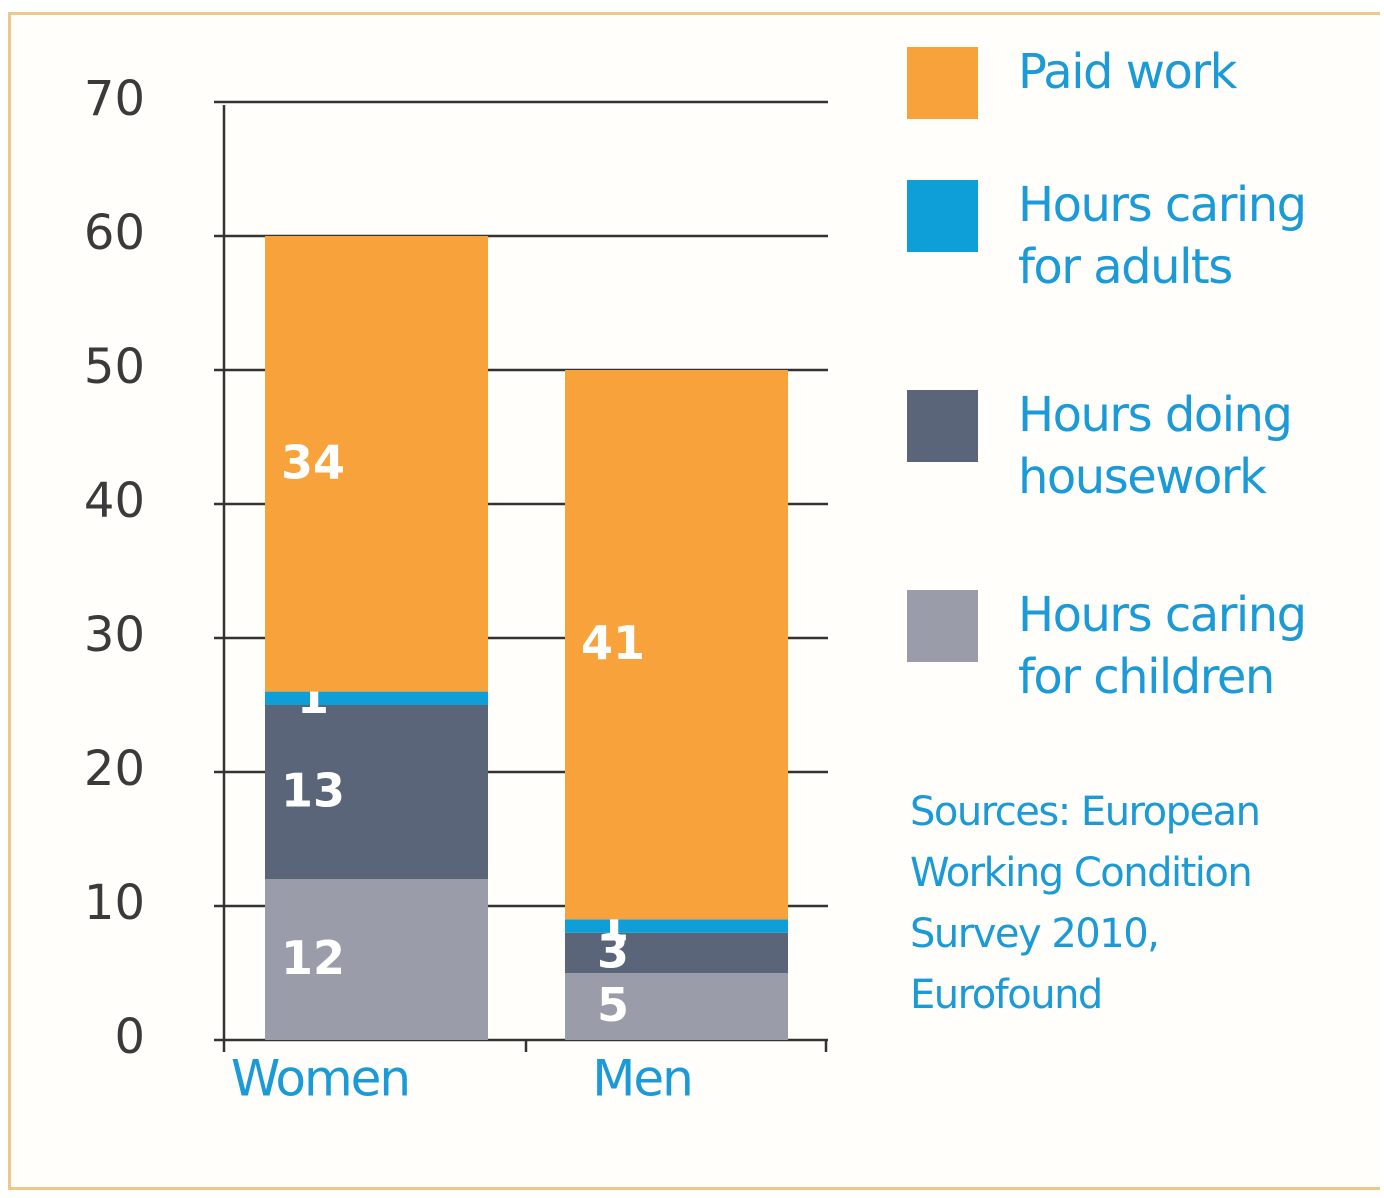  Describe the element at coordinates (313, 791) in the screenshot. I see `data-label: 13` at that location.